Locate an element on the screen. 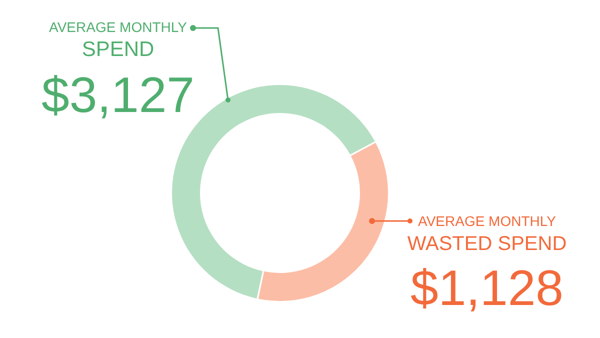 This screenshot has width=600, height=338. text: $3,127 is located at coordinates (118, 95).